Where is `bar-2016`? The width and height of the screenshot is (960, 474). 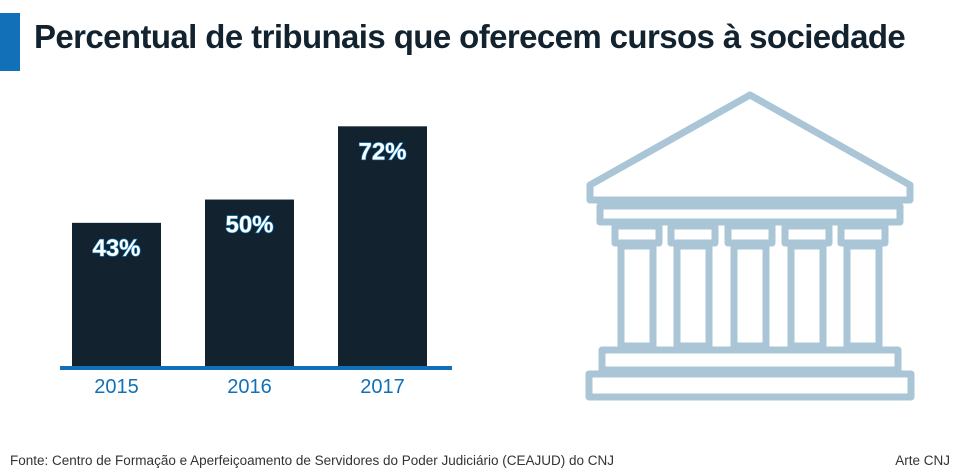
bar-2016 is located at coordinates (249, 282).